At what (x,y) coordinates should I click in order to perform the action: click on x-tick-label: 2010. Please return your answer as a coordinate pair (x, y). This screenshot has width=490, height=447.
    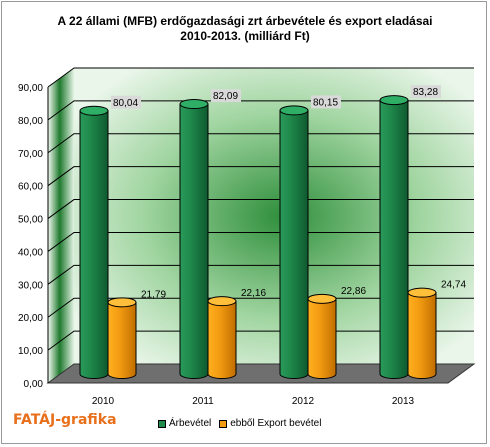
    Looking at the image, I should click on (103, 401).